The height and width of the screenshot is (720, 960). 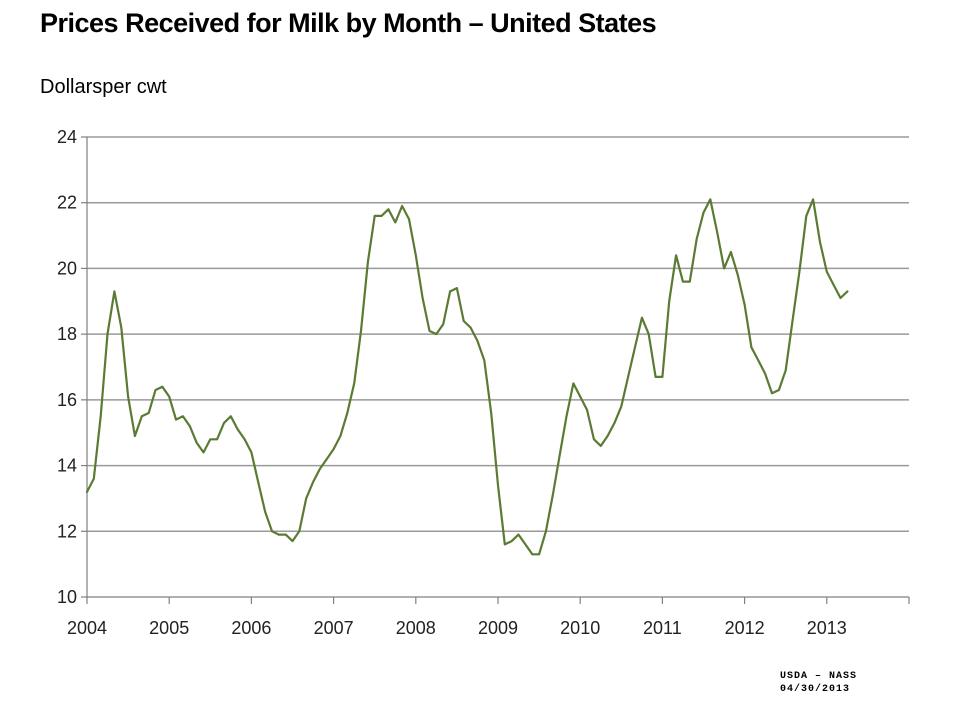 What do you see at coordinates (334, 628) in the screenshot?
I see `x-tick-label-2007: 2007` at bounding box center [334, 628].